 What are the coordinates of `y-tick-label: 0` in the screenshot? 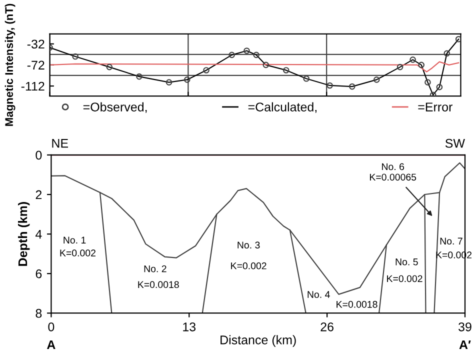 It's located at (39, 155).